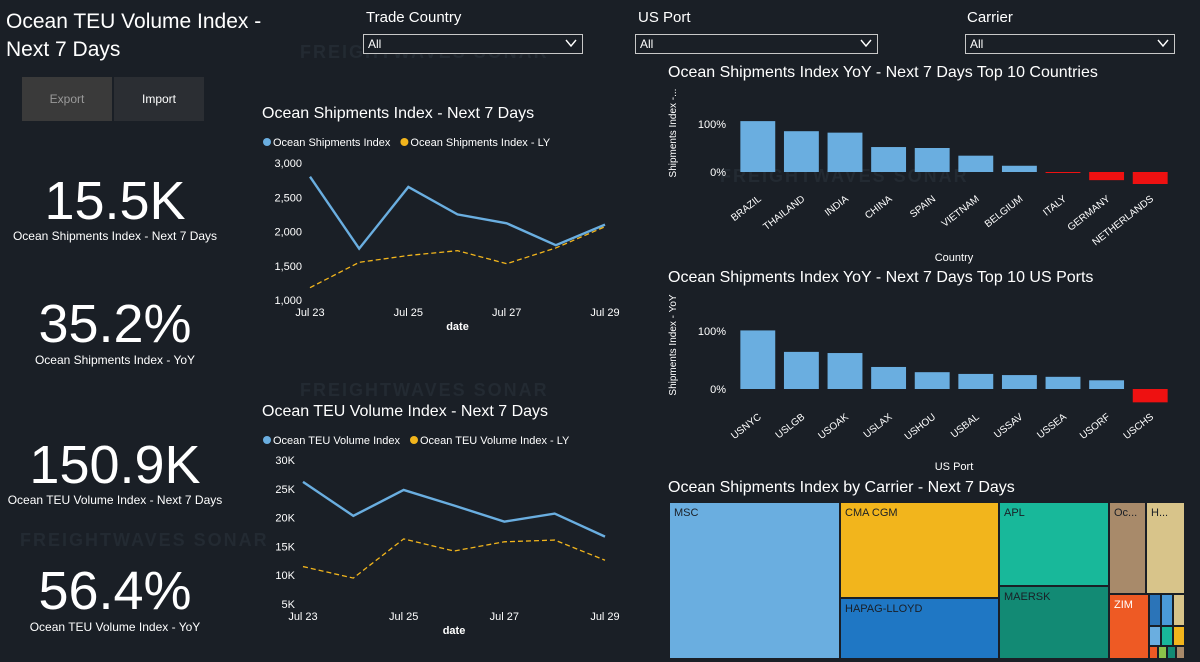  What do you see at coordinates (285, 490) in the screenshot?
I see `y-tick-label: 25K` at bounding box center [285, 490].